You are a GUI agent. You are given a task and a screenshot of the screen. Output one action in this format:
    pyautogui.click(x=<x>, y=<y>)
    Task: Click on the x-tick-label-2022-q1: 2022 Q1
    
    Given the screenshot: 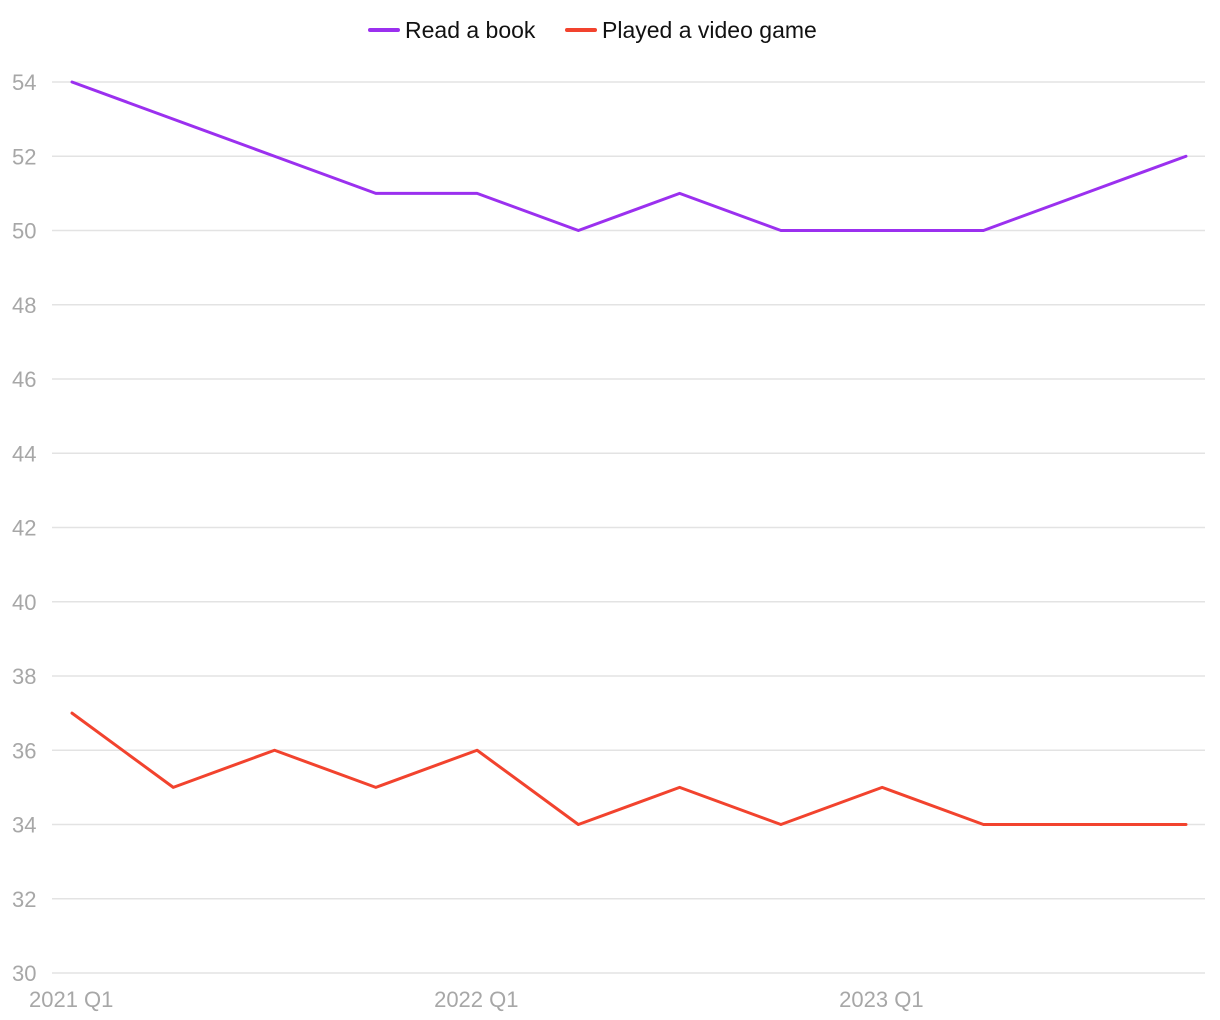 What is the action you would take?
    pyautogui.click(x=476, y=999)
    